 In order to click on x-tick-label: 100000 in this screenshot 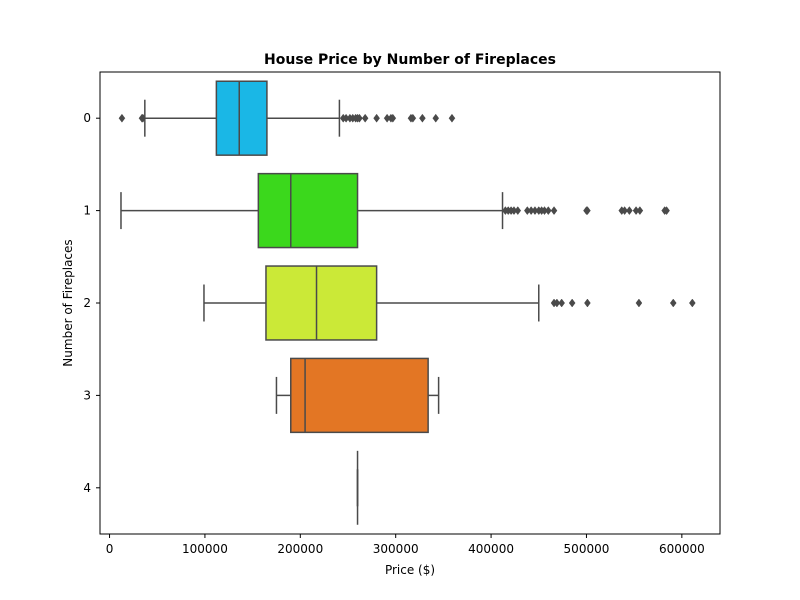, I will do `click(205, 549)`.